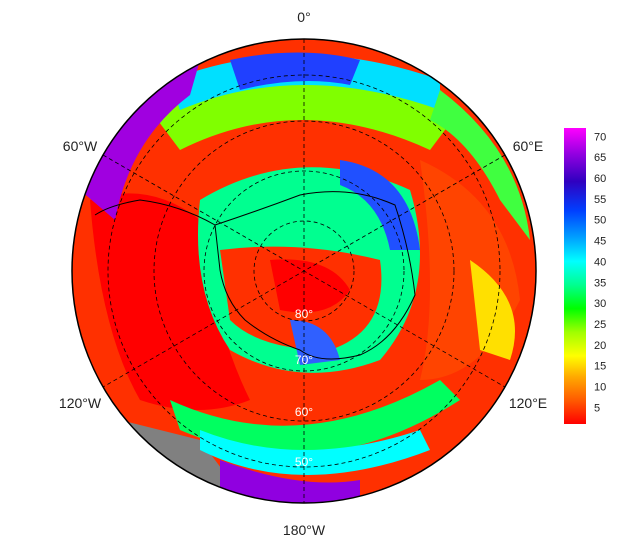 This screenshot has width=625, height=552. What do you see at coordinates (600, 158) in the screenshot?
I see `colorbar-tick-label: 65` at bounding box center [600, 158].